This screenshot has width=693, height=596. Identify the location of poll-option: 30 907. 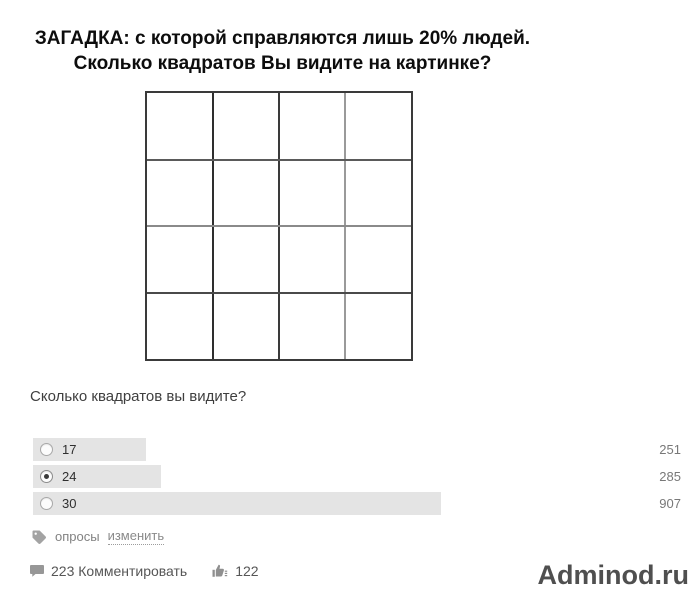
(357, 503).